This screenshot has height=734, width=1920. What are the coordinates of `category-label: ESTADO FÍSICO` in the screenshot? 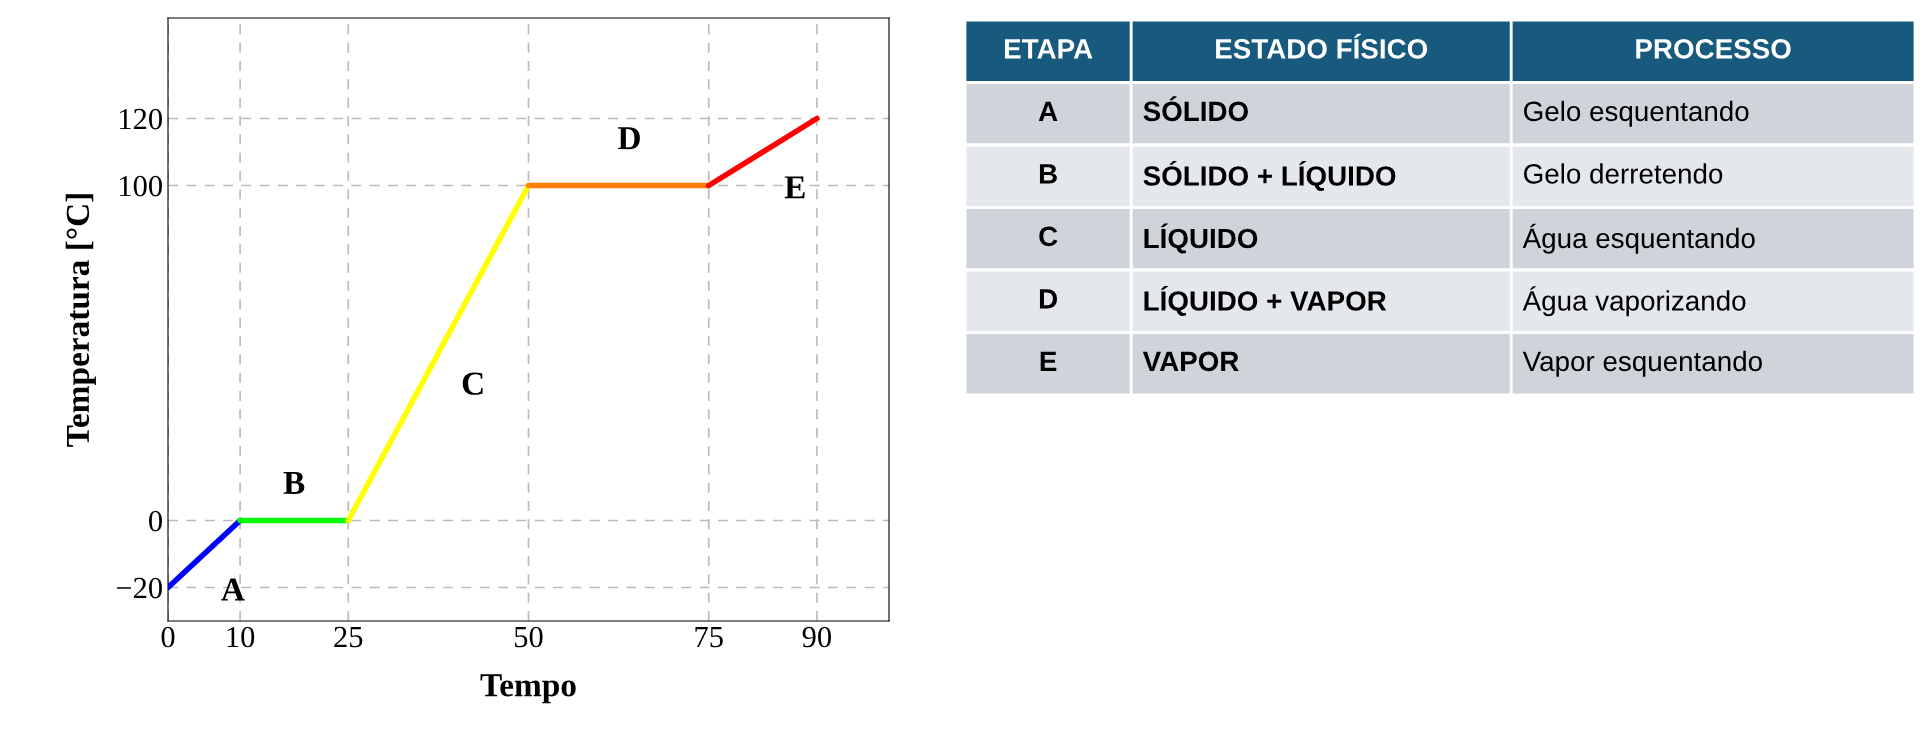 It's located at (1322, 46).